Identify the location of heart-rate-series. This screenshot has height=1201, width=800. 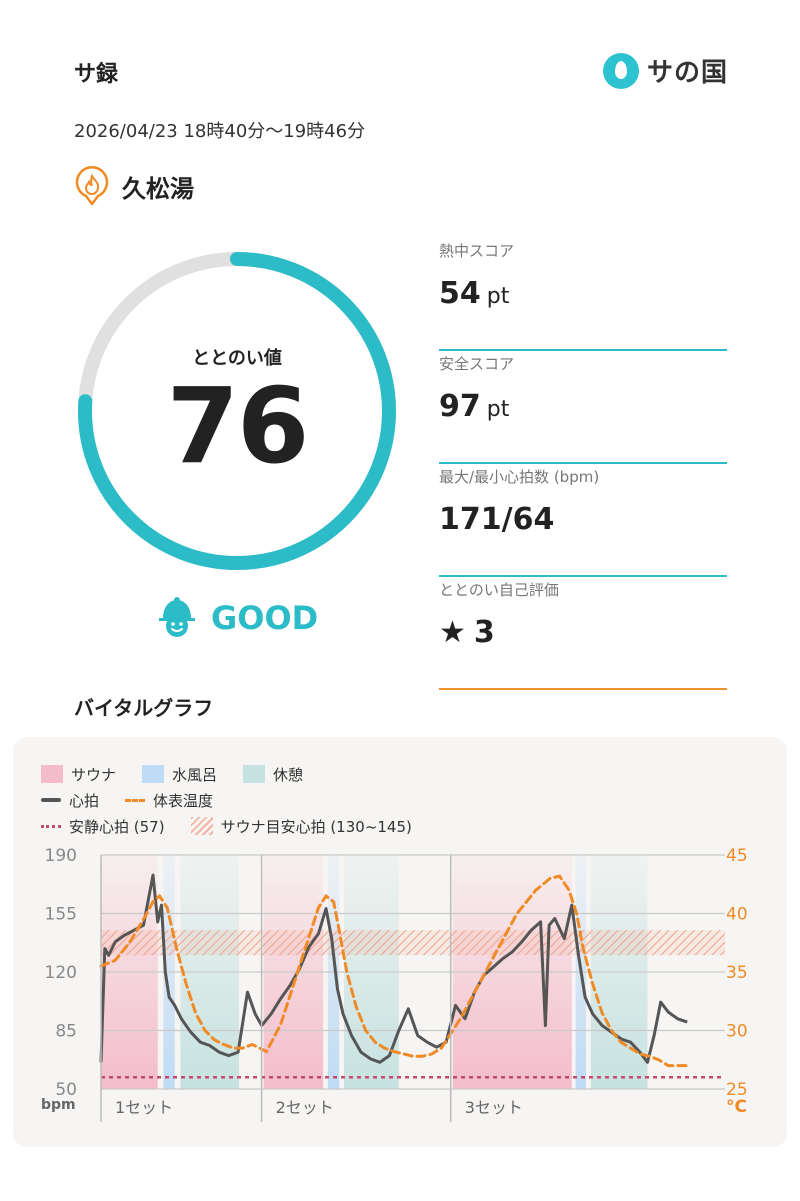
(393, 968).